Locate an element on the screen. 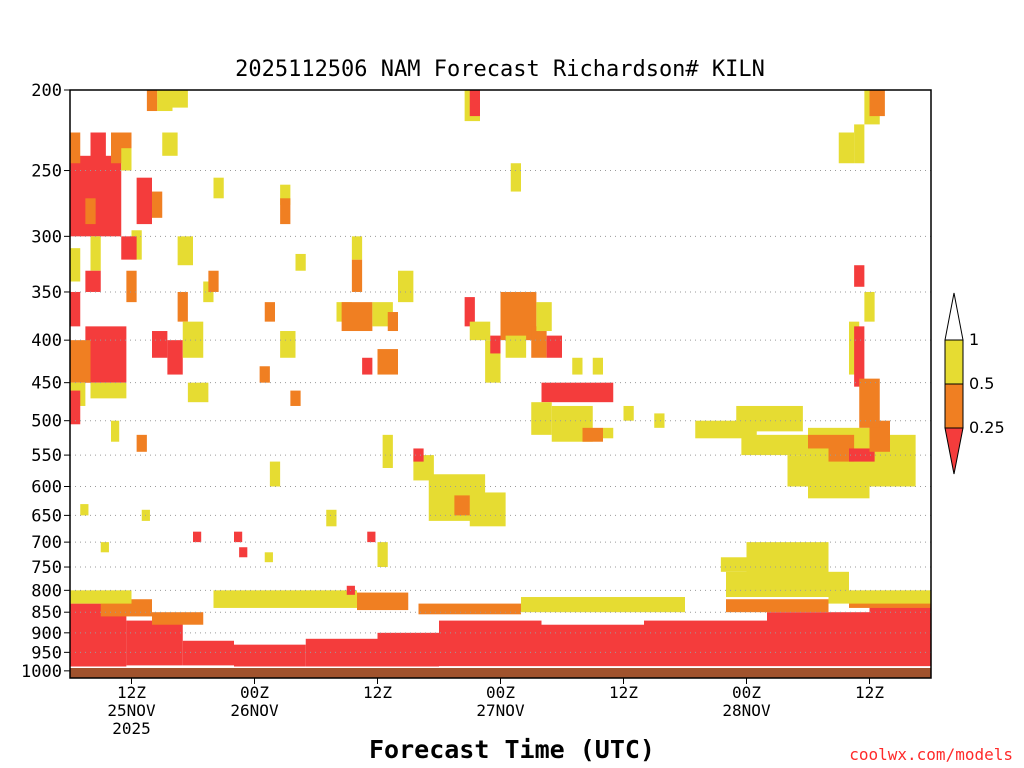 This screenshot has width=1024, height=768. y-tick-label: 1000 is located at coordinates (41, 672).